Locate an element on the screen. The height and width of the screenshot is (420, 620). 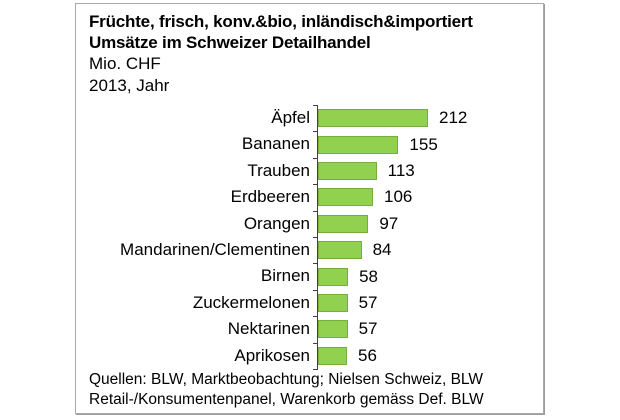
value-label: 155 is located at coordinates (423, 144).